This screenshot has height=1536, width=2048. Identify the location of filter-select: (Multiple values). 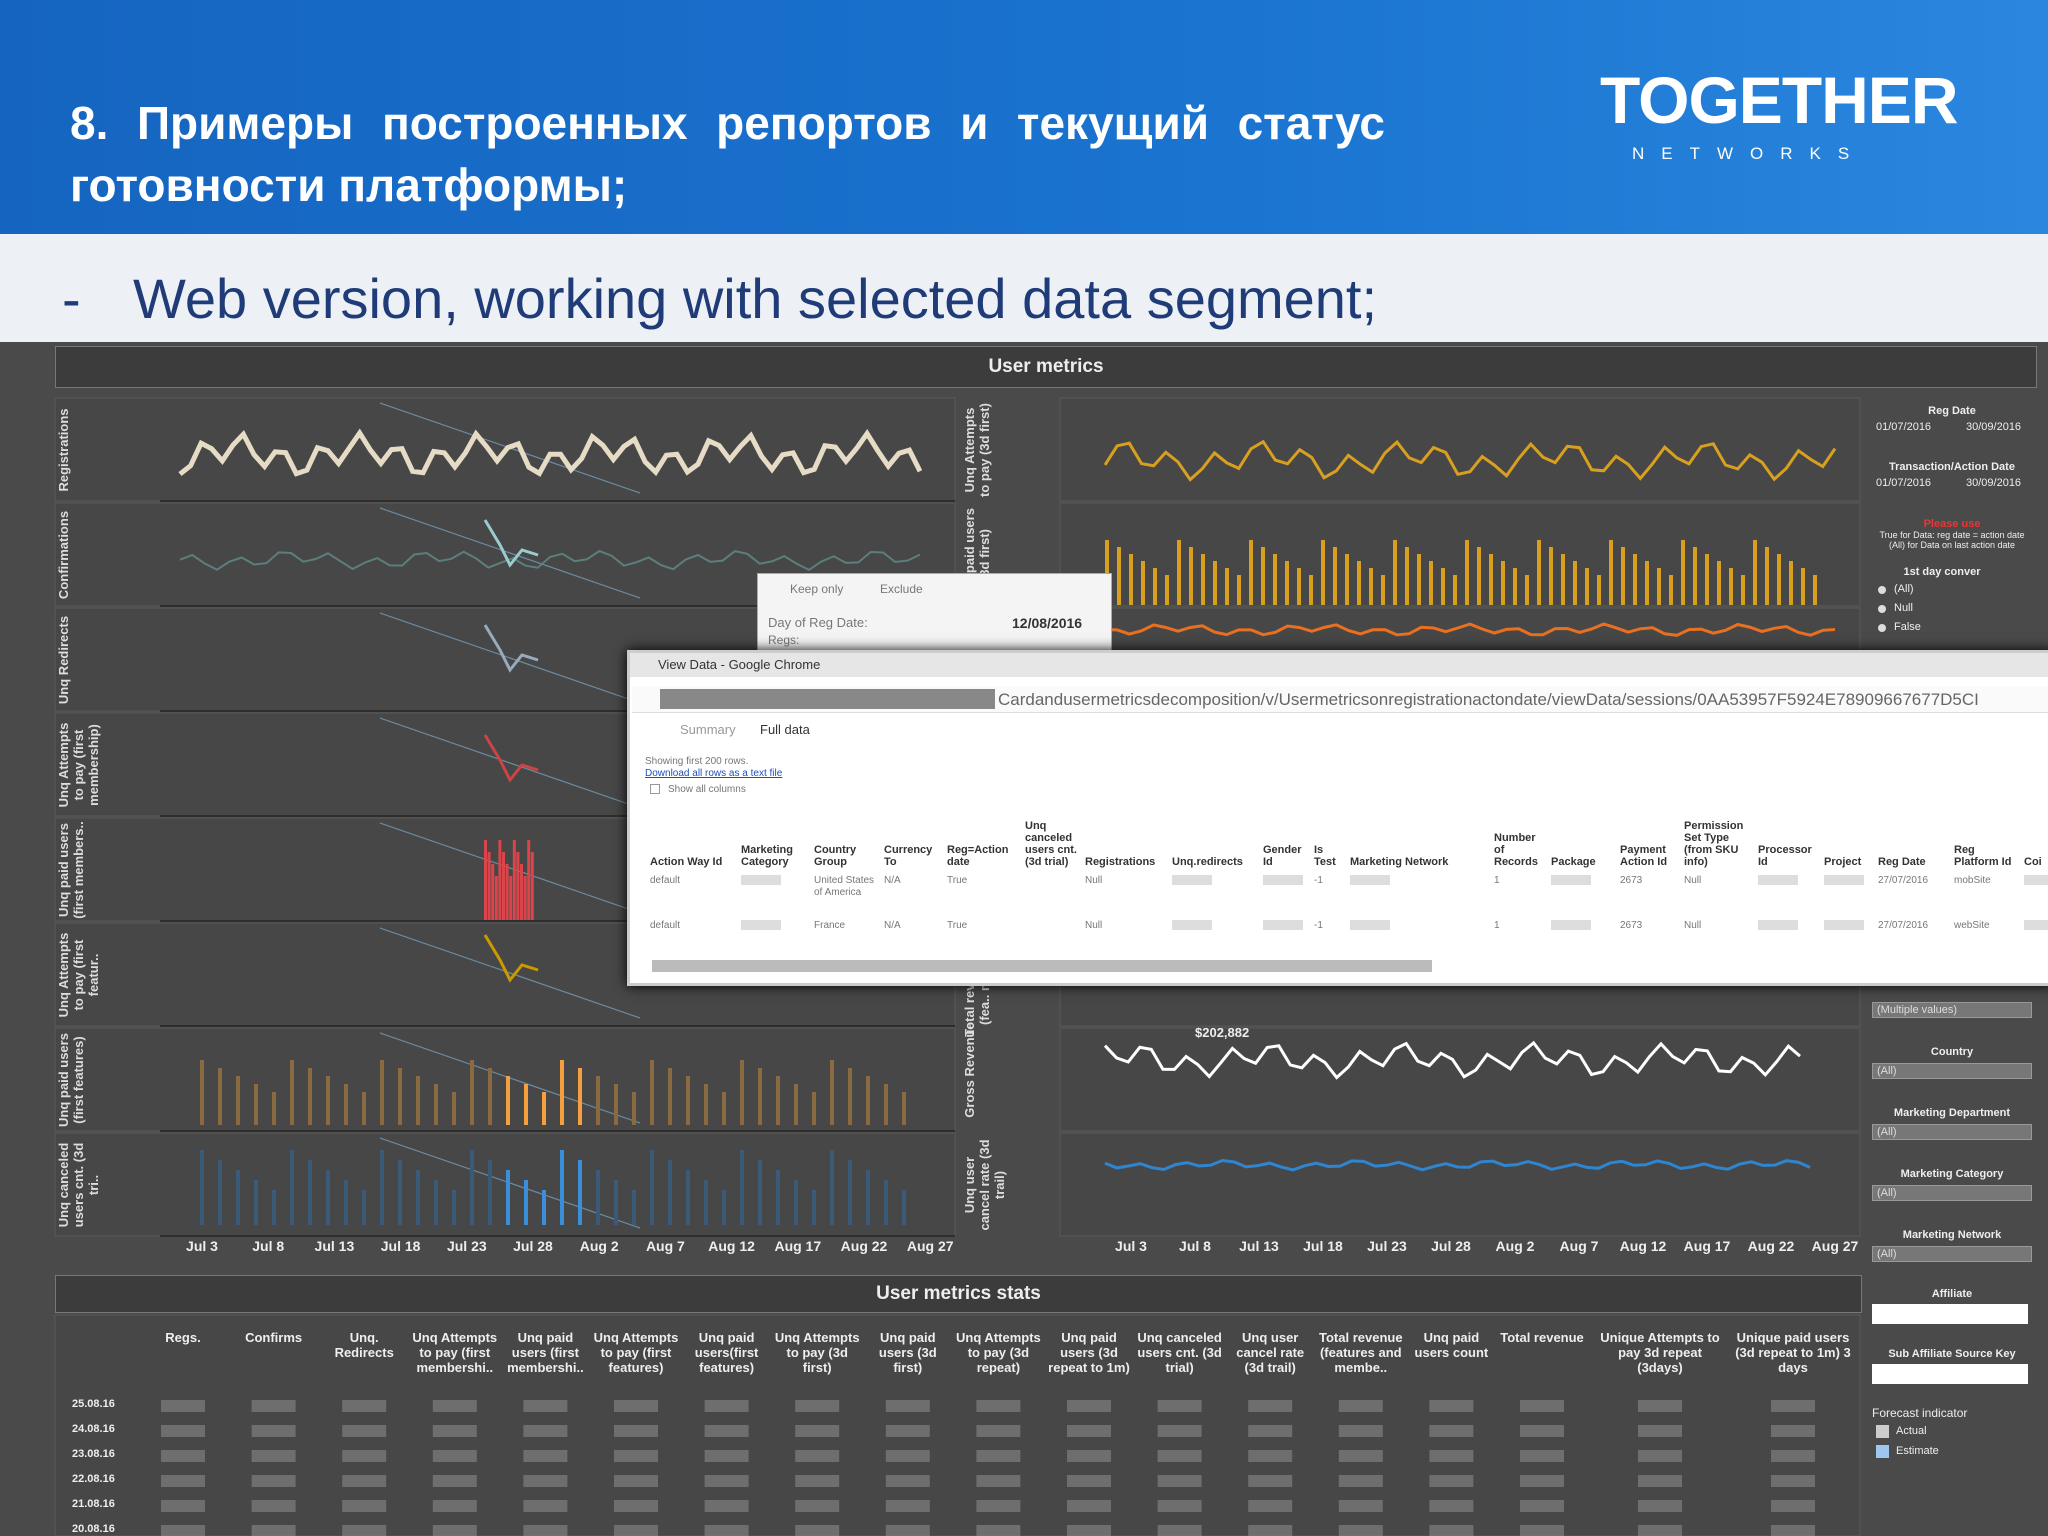
(1952, 1010).